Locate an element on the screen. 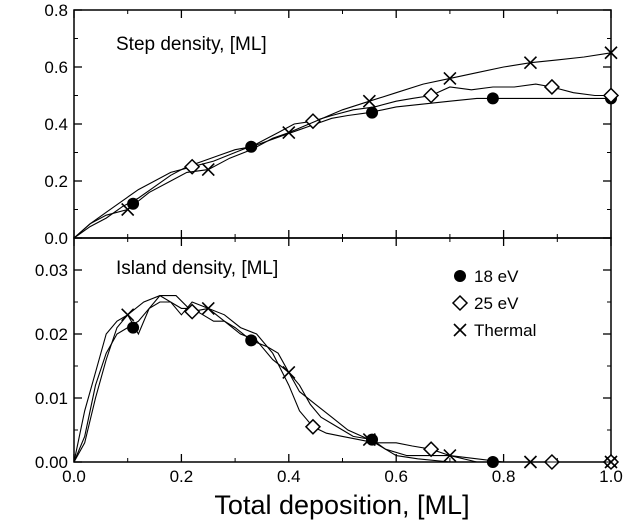  y-tick-label: 0.0 is located at coordinates (56, 238).